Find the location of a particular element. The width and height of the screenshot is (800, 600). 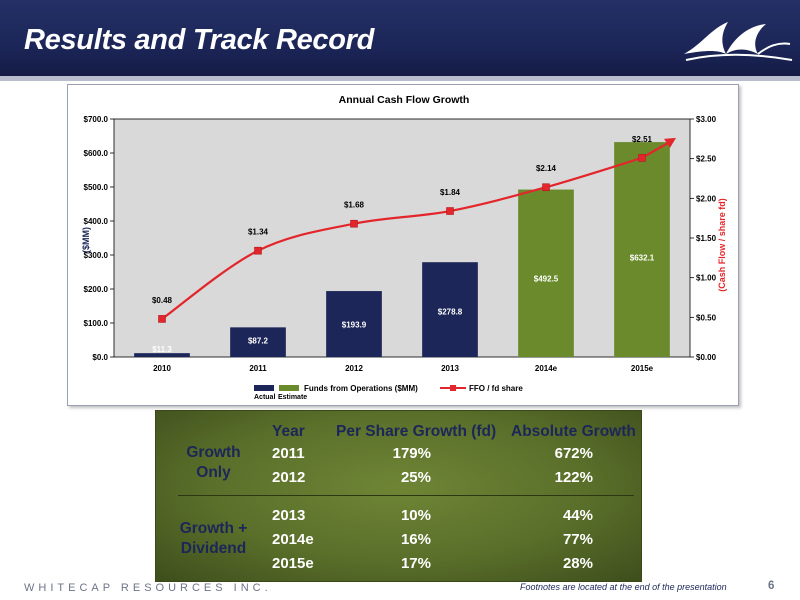

group-label-growth-dividend: Growth + Dividend is located at coordinates (213, 539).